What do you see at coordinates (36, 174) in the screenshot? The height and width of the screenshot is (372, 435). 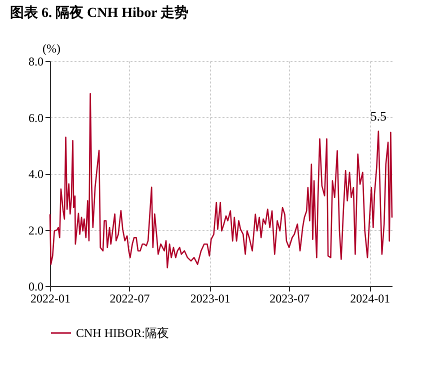 I see `y-tick-label: 4.0` at bounding box center [36, 174].